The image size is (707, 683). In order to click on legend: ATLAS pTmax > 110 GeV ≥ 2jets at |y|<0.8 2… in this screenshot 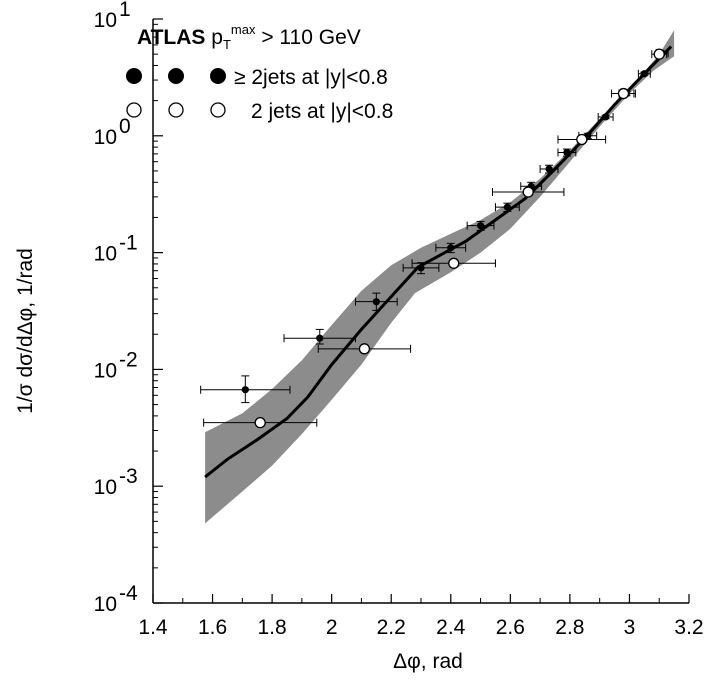, I will do `click(259, 72)`.